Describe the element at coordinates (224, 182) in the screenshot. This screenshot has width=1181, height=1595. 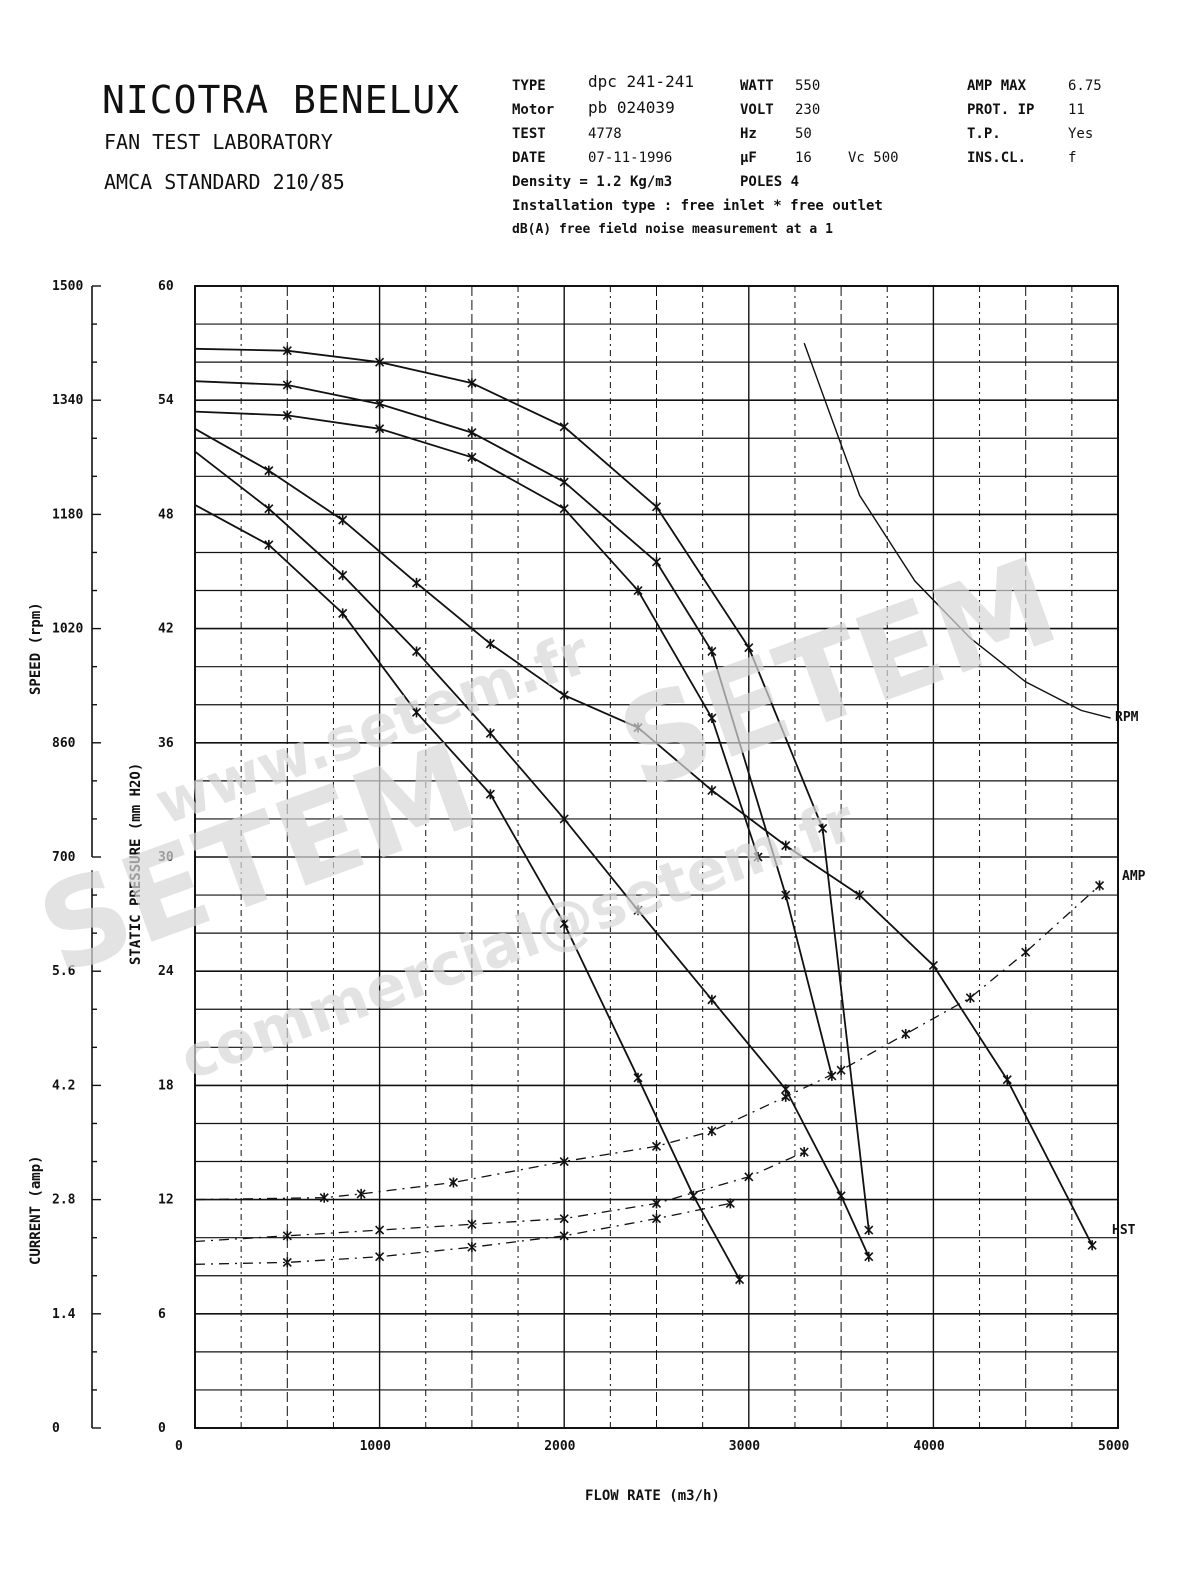
I see `standard-subtitle: AMCA STANDARD 210/85` at that location.